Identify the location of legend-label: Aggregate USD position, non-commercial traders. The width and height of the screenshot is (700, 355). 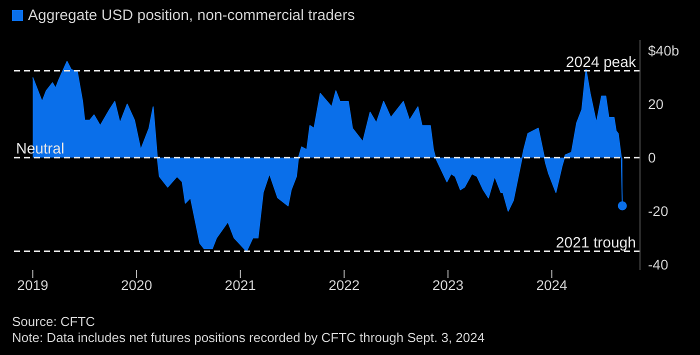
(191, 15).